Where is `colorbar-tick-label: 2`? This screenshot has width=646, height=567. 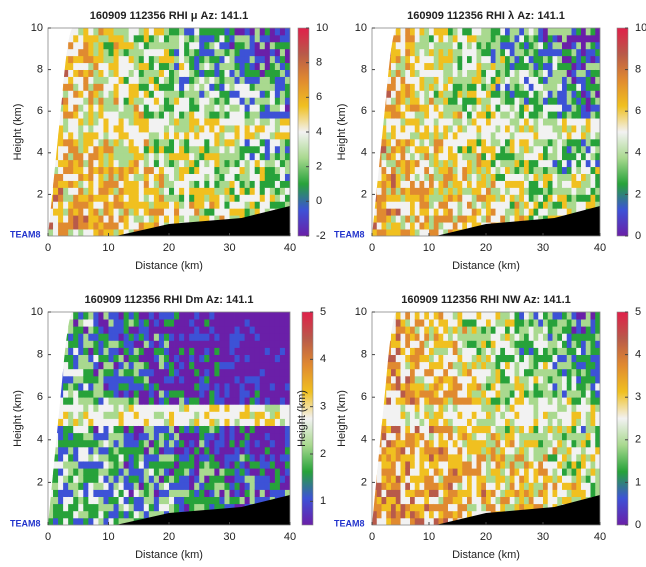 colorbar-tick-label: 2 is located at coordinates (638, 194).